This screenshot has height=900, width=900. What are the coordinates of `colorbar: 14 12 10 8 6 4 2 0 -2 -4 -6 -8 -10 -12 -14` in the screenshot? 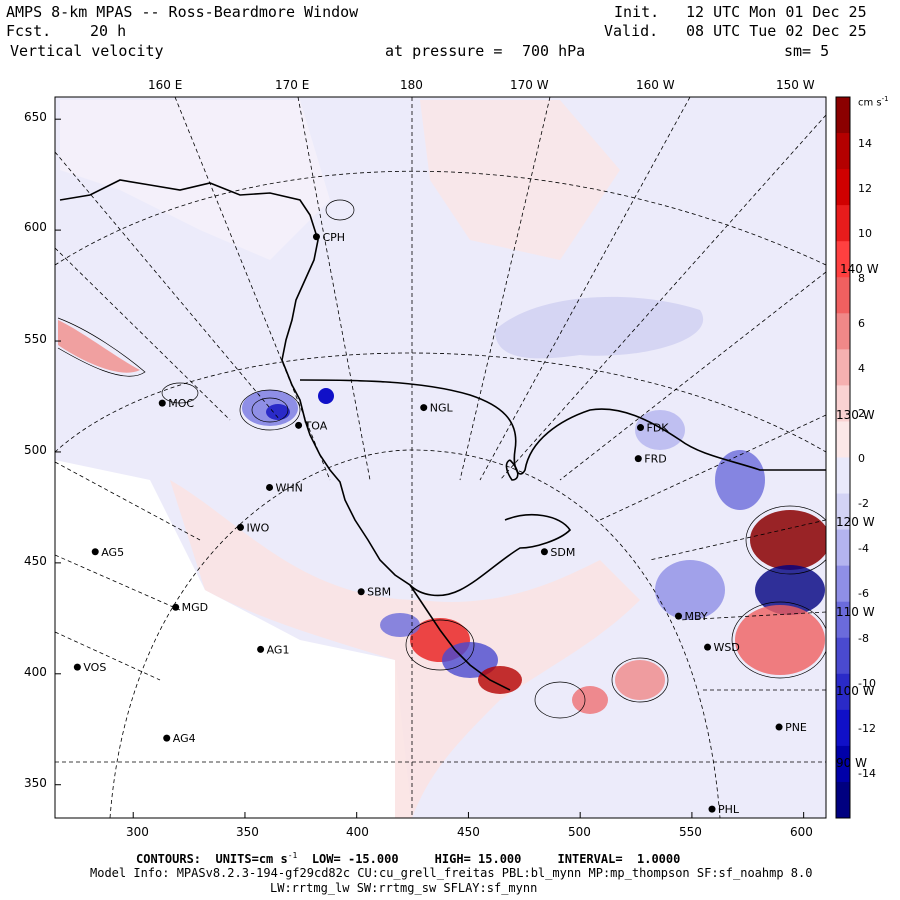 It's located at (855, 457).